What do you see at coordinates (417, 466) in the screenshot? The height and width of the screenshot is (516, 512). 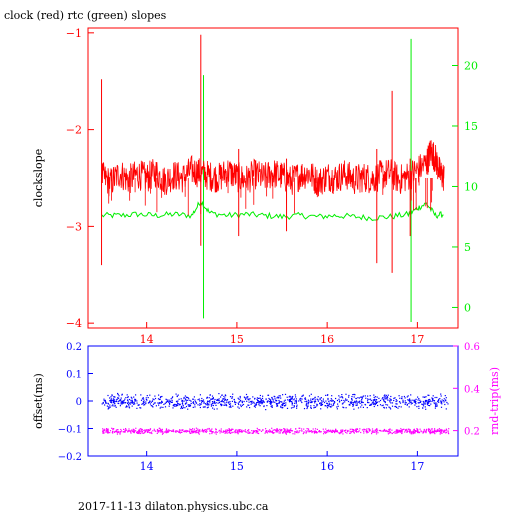 I see `bottom-x-tick-label: 17` at bounding box center [417, 466].